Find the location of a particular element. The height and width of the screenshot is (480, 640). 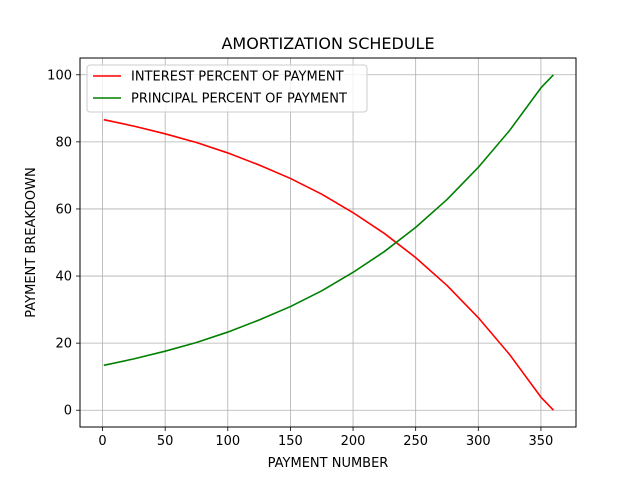

y-tick-label: 100 is located at coordinates (59, 75).